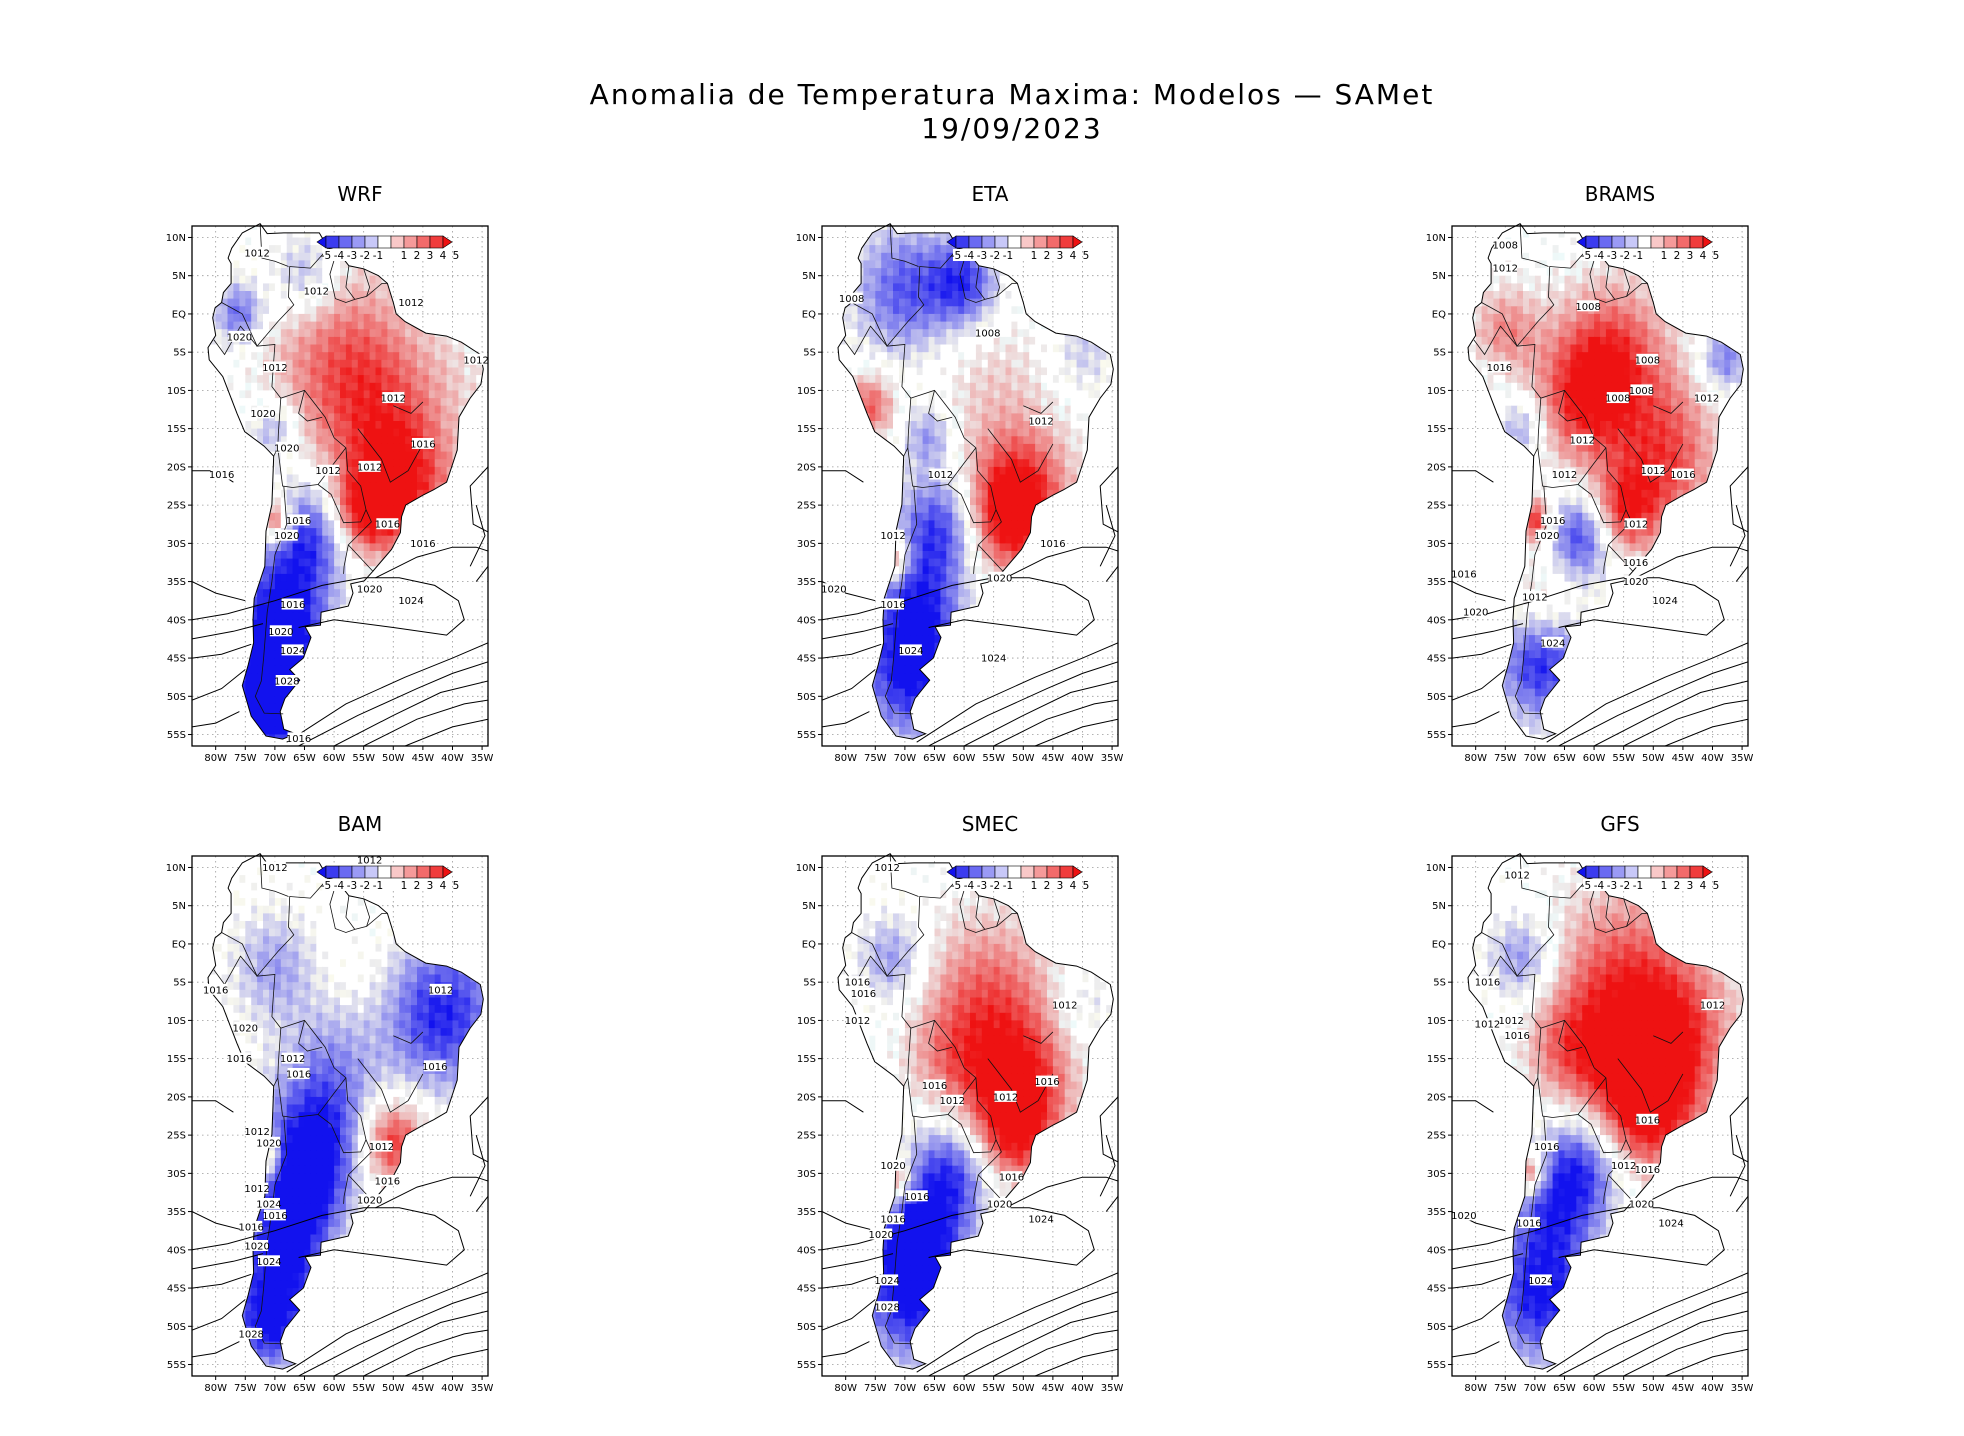 This screenshot has width=1964, height=1436. I want to click on isobar-line, so click(410, 713).